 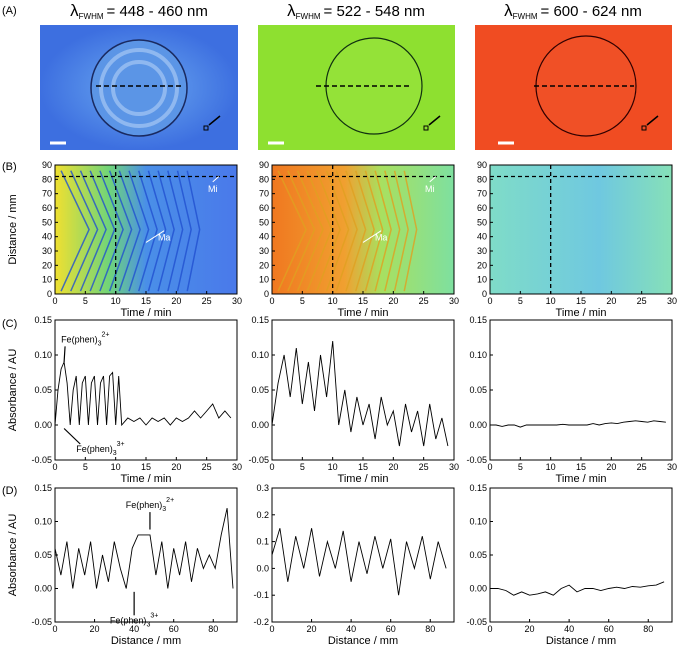 I want to click on annotation: Mi, so click(x=213, y=189).